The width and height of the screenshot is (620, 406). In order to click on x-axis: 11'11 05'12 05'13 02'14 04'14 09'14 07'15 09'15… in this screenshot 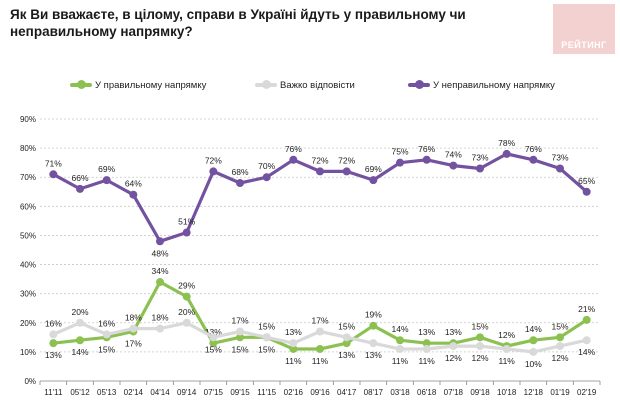, I will do `click(320, 389)`.